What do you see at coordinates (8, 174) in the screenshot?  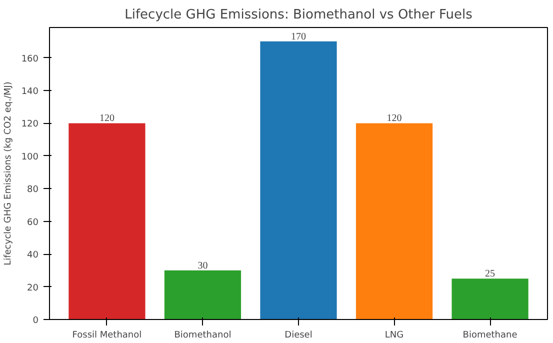 I see `y-axis-title: Lifecycle GHG Emissions (kg CO2 eq./MJ)` at bounding box center [8, 174].